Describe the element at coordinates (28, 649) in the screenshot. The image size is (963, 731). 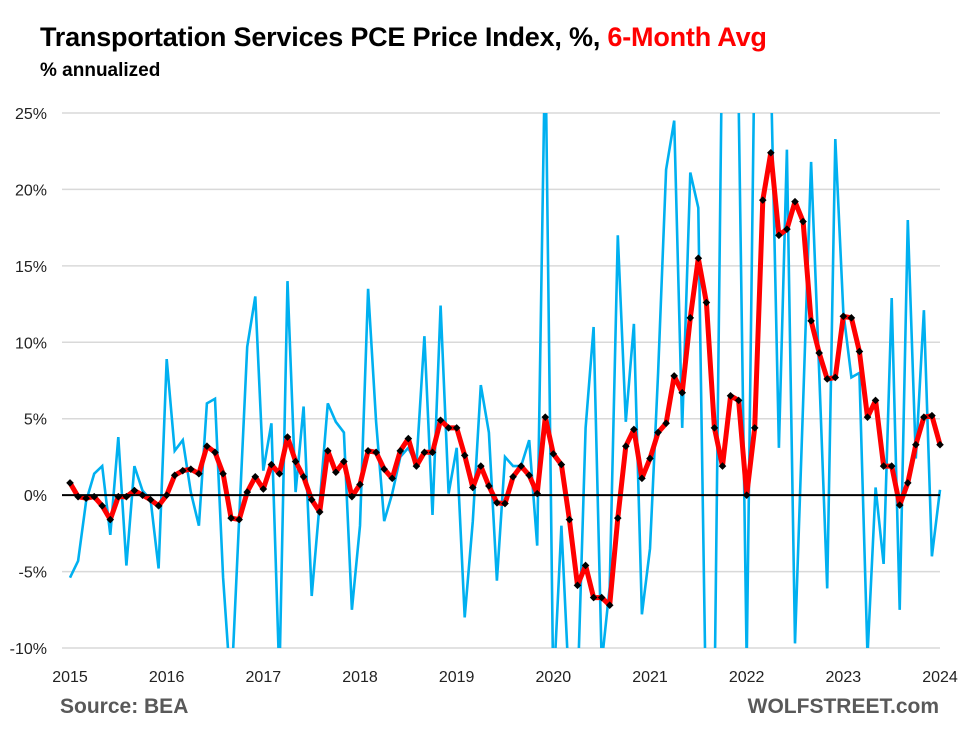
I see `y-tick-label: -10%` at that location.